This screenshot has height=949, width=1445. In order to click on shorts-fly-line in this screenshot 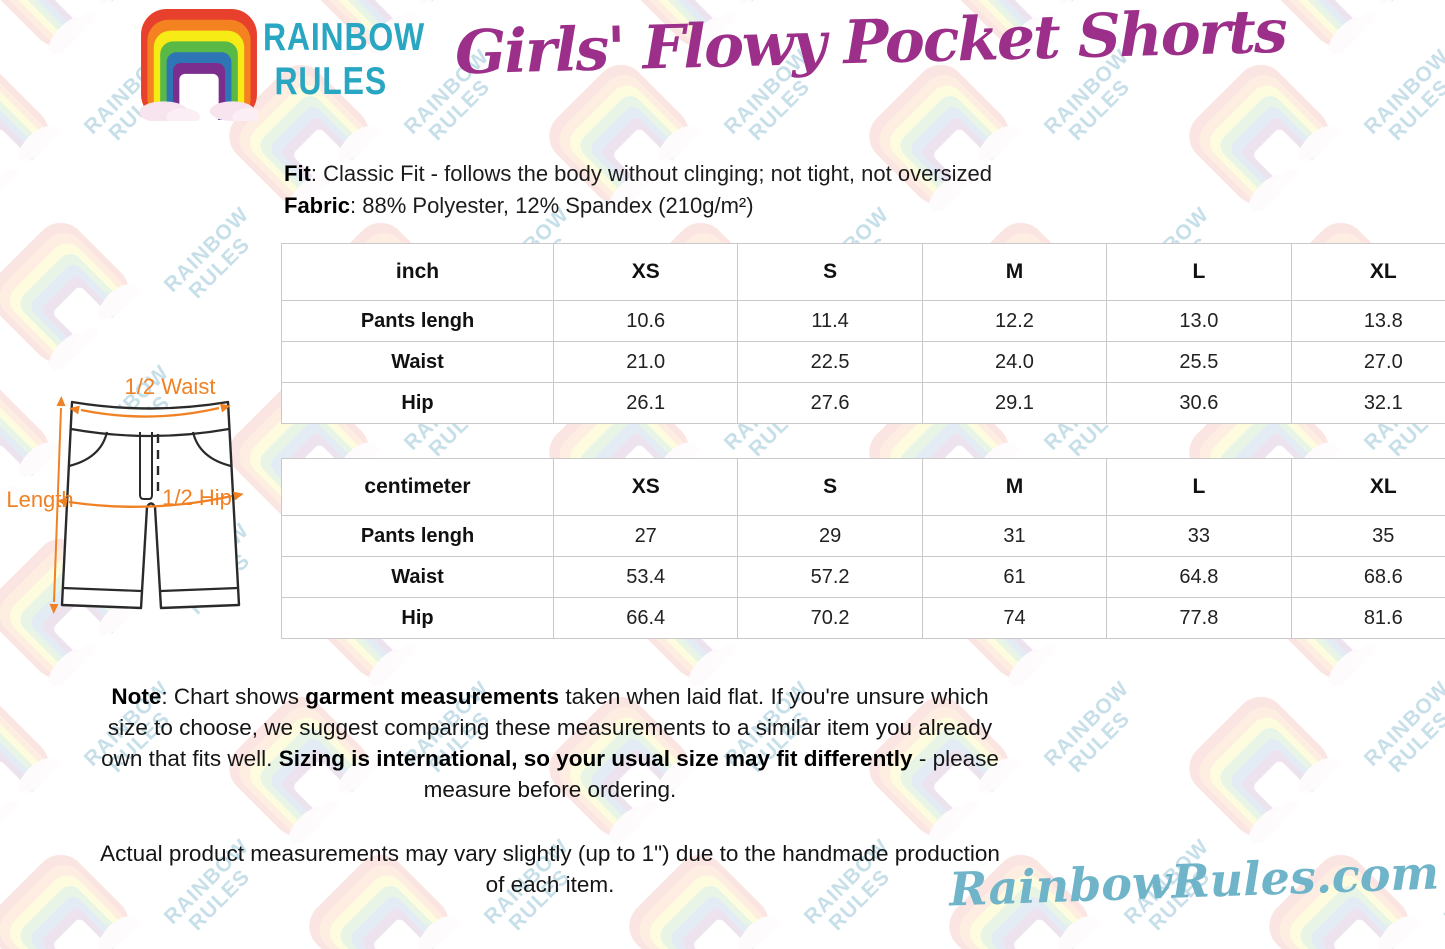, I will do `click(146, 466)`.